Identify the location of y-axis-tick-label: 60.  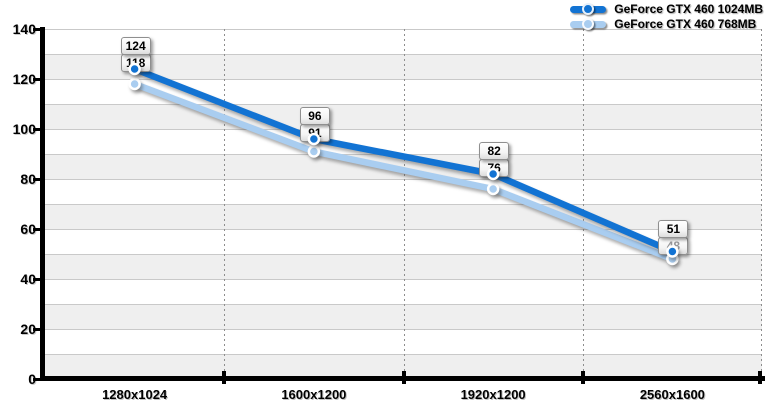
(28, 229).